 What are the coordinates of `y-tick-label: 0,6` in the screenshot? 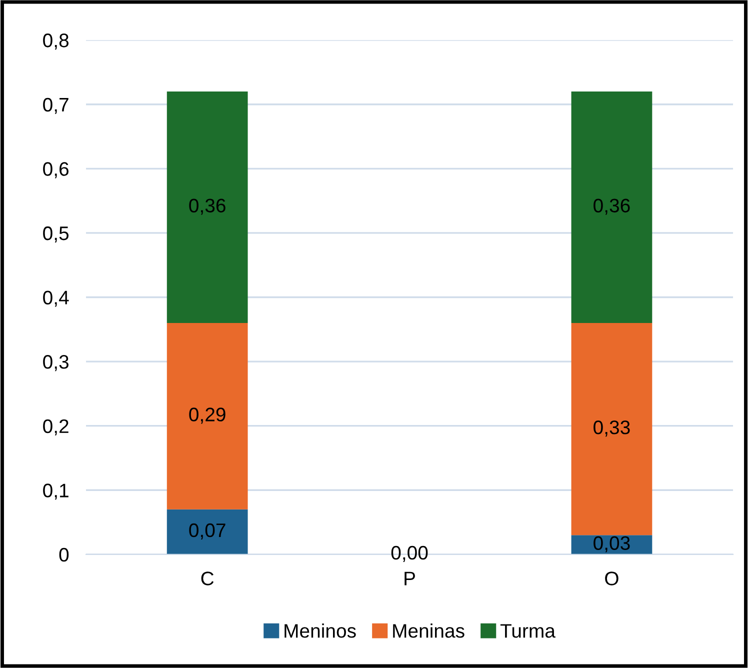 It's located at (55, 170).